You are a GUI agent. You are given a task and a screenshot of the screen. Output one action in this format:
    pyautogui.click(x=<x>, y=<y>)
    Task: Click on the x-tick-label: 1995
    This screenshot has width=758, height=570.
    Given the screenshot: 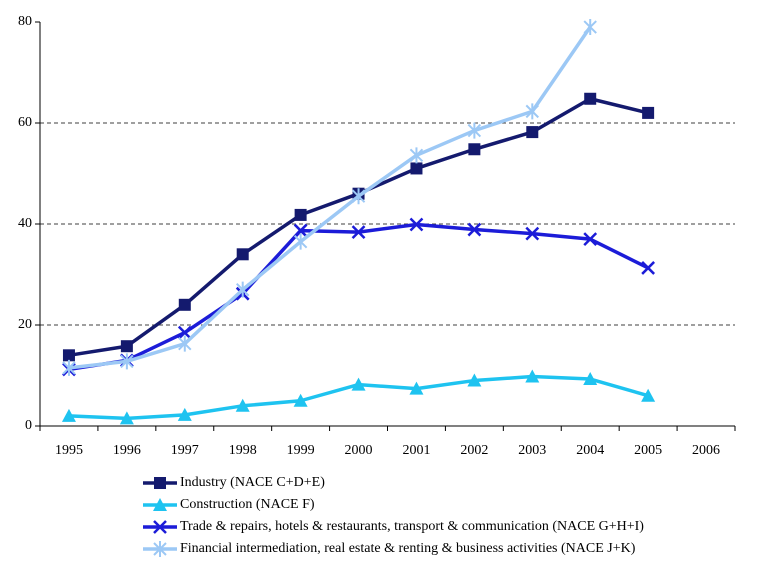 What is the action you would take?
    pyautogui.click(x=69, y=450)
    